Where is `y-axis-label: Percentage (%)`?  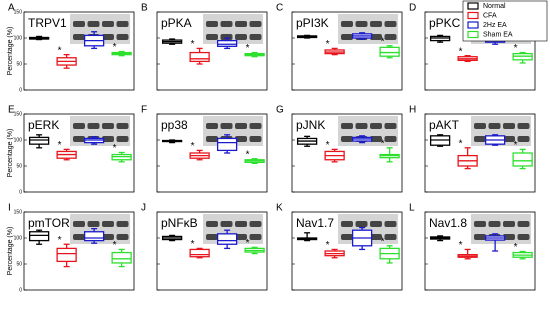
y-axis-label: Percentage (%) is located at coordinates (10, 251).